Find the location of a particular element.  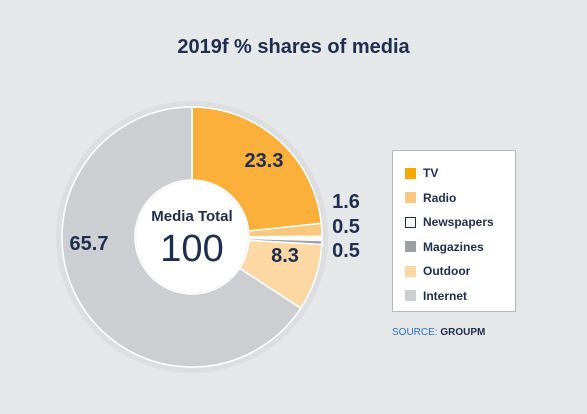

source-prefix: SOURCE: is located at coordinates (415, 332).